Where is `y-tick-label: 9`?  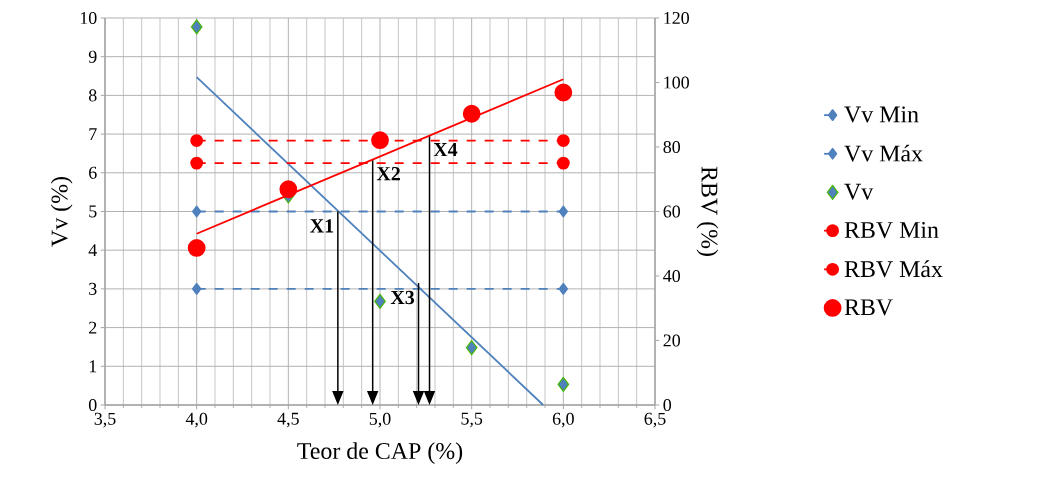
y-tick-label: 9 is located at coordinates (92, 56).